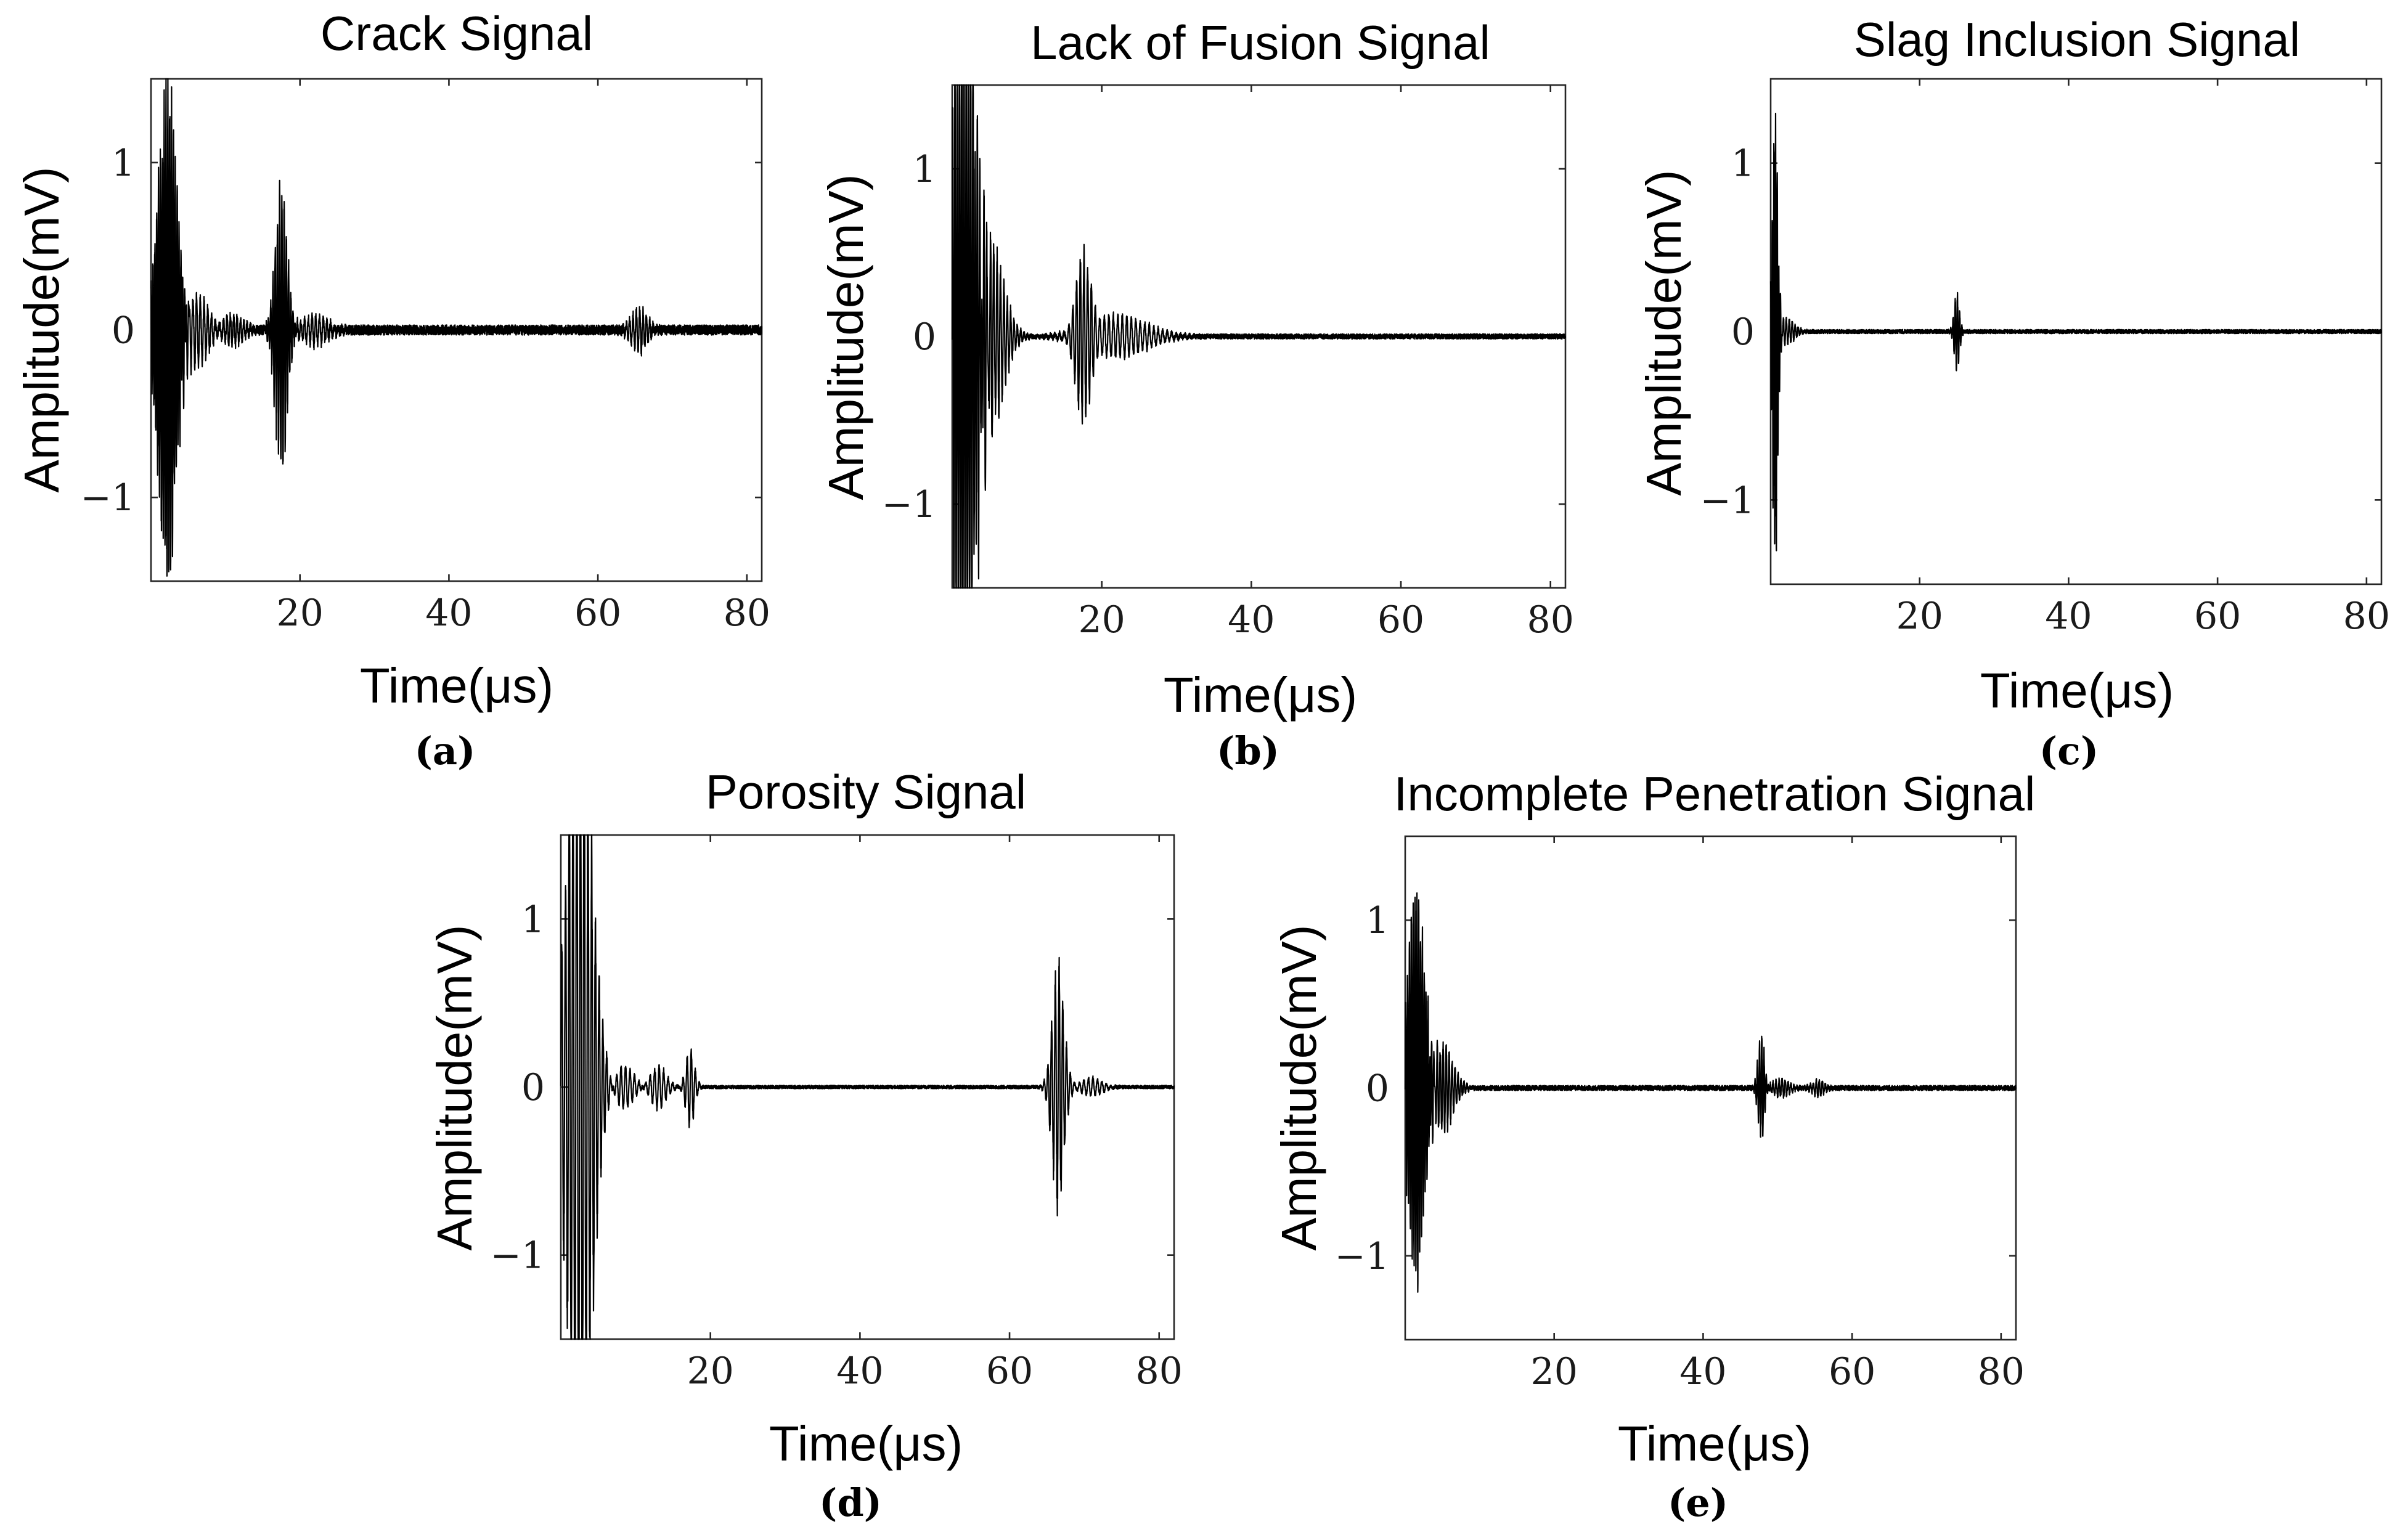 The width and height of the screenshot is (2403, 1540). Describe the element at coordinates (1259, 337) in the screenshot. I see `signal-line-b` at that location.